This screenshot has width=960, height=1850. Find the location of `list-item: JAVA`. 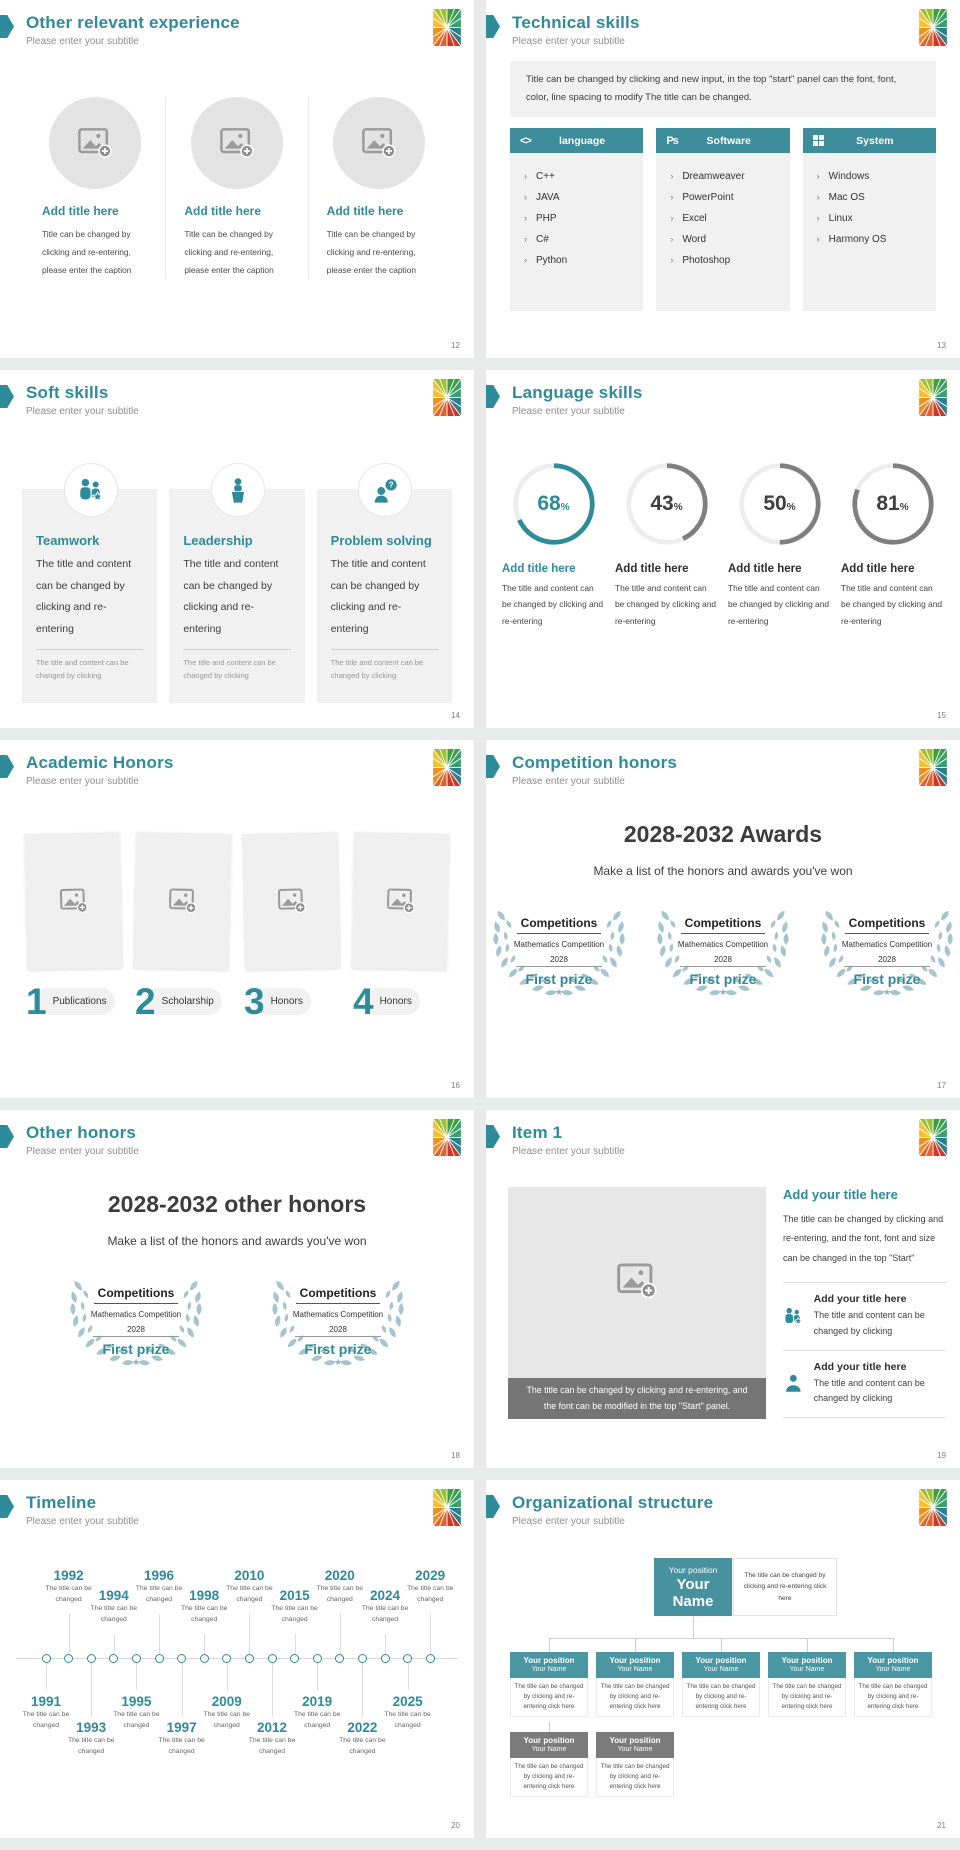

list-item: JAVA is located at coordinates (583, 197).